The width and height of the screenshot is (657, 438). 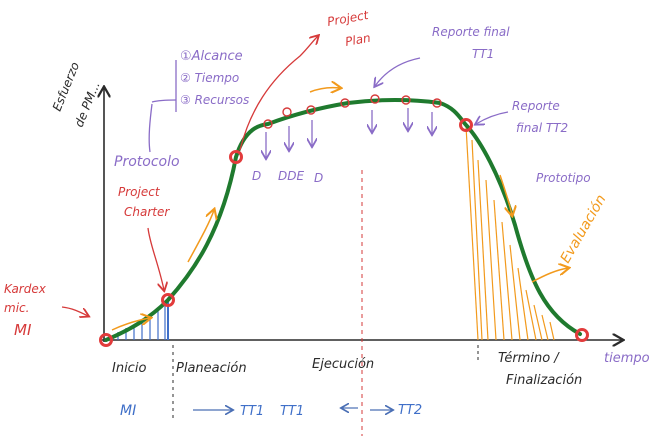 I want to click on kardex-label-2: mic., so click(x=16, y=308).